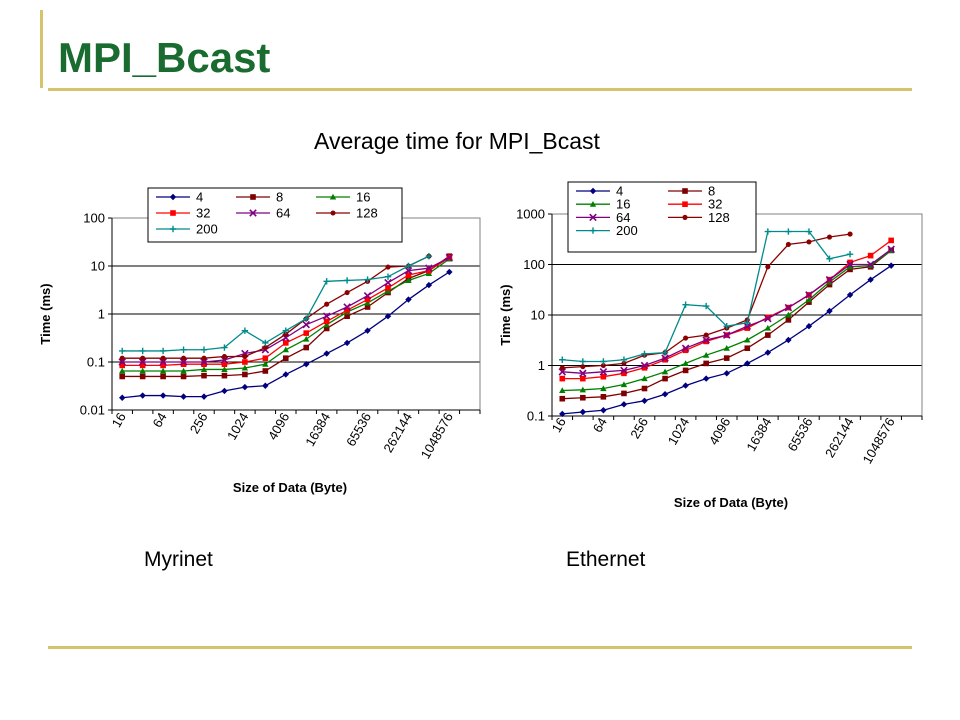 This screenshot has width=960, height=720. What do you see at coordinates (203, 213) in the screenshot?
I see `legend-label: 32` at bounding box center [203, 213].